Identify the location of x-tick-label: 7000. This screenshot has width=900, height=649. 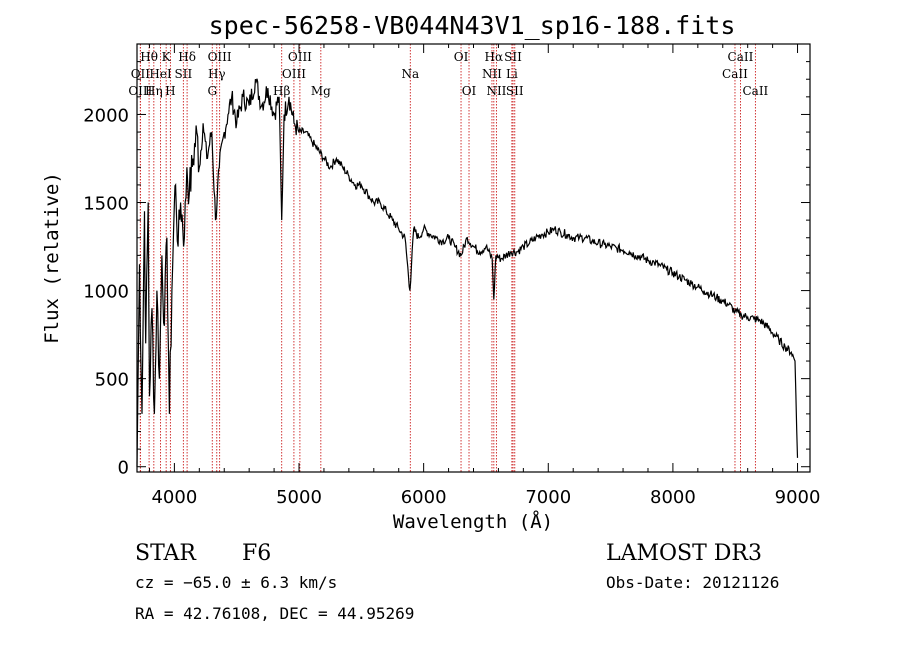
(548, 497).